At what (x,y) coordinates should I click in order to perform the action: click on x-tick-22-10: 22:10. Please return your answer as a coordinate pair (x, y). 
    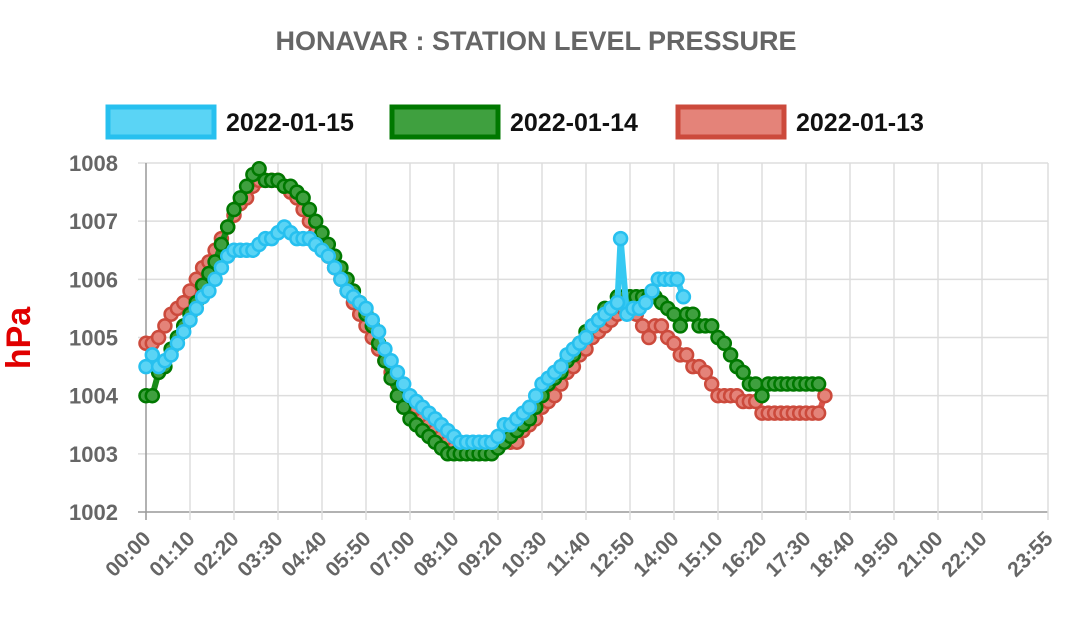
    Looking at the image, I should click on (964, 554).